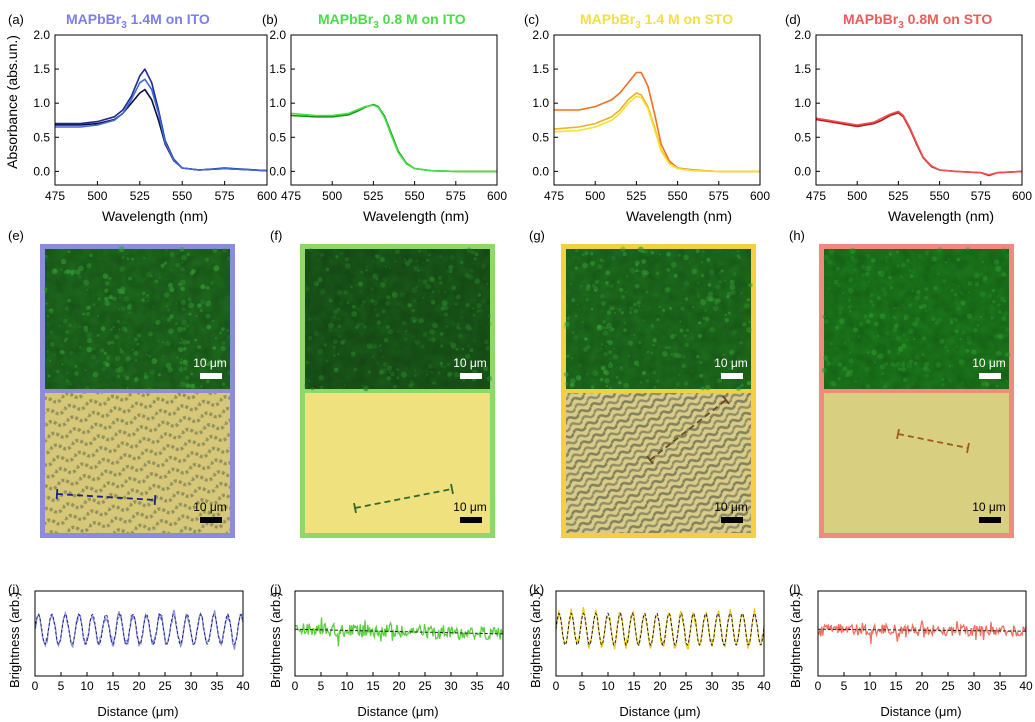 The height and width of the screenshot is (722, 1035). I want to click on absorbance-chart-c: 475 500 525 550 575 600 0.0 0.5 1.0 1.5 2.0, so click(651, 115).